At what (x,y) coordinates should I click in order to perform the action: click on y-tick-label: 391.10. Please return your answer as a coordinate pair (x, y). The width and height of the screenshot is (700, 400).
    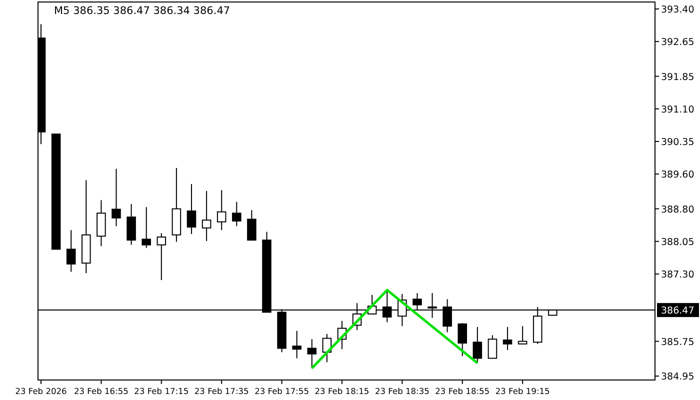
    Looking at the image, I should click on (677, 110).